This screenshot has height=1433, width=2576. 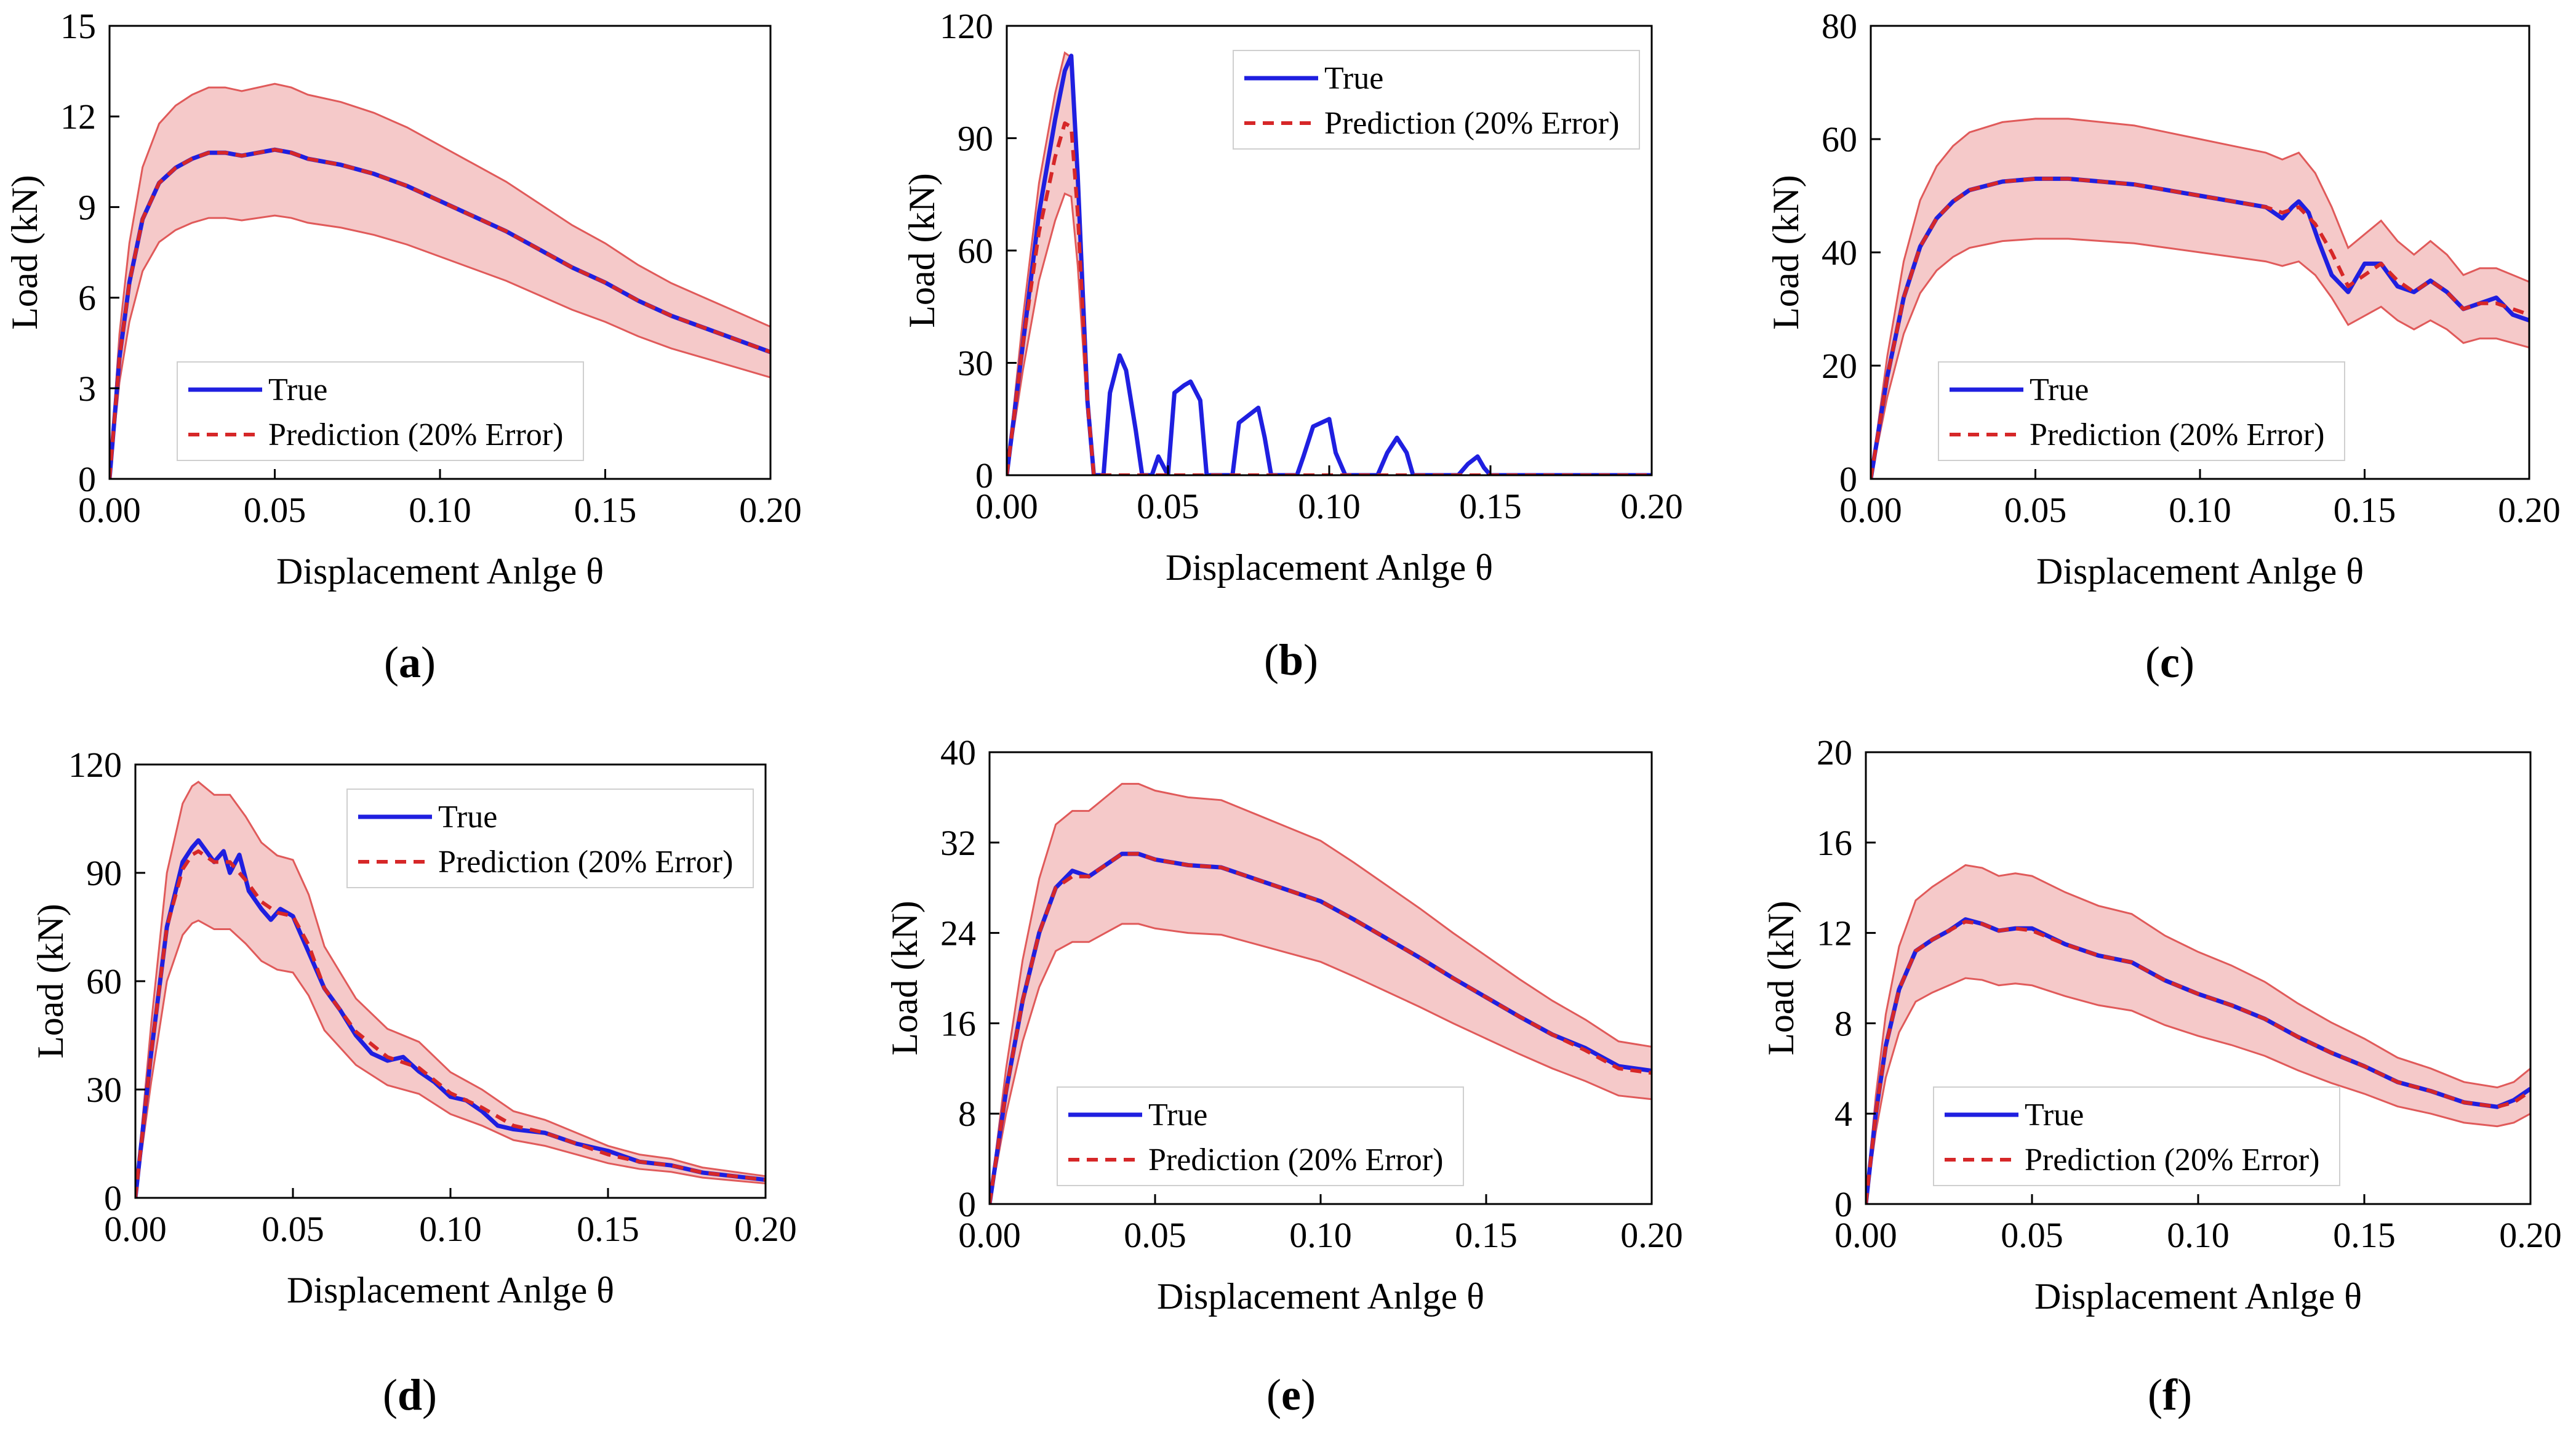 I want to click on y-tick-label: 4, so click(x=1843, y=1114).